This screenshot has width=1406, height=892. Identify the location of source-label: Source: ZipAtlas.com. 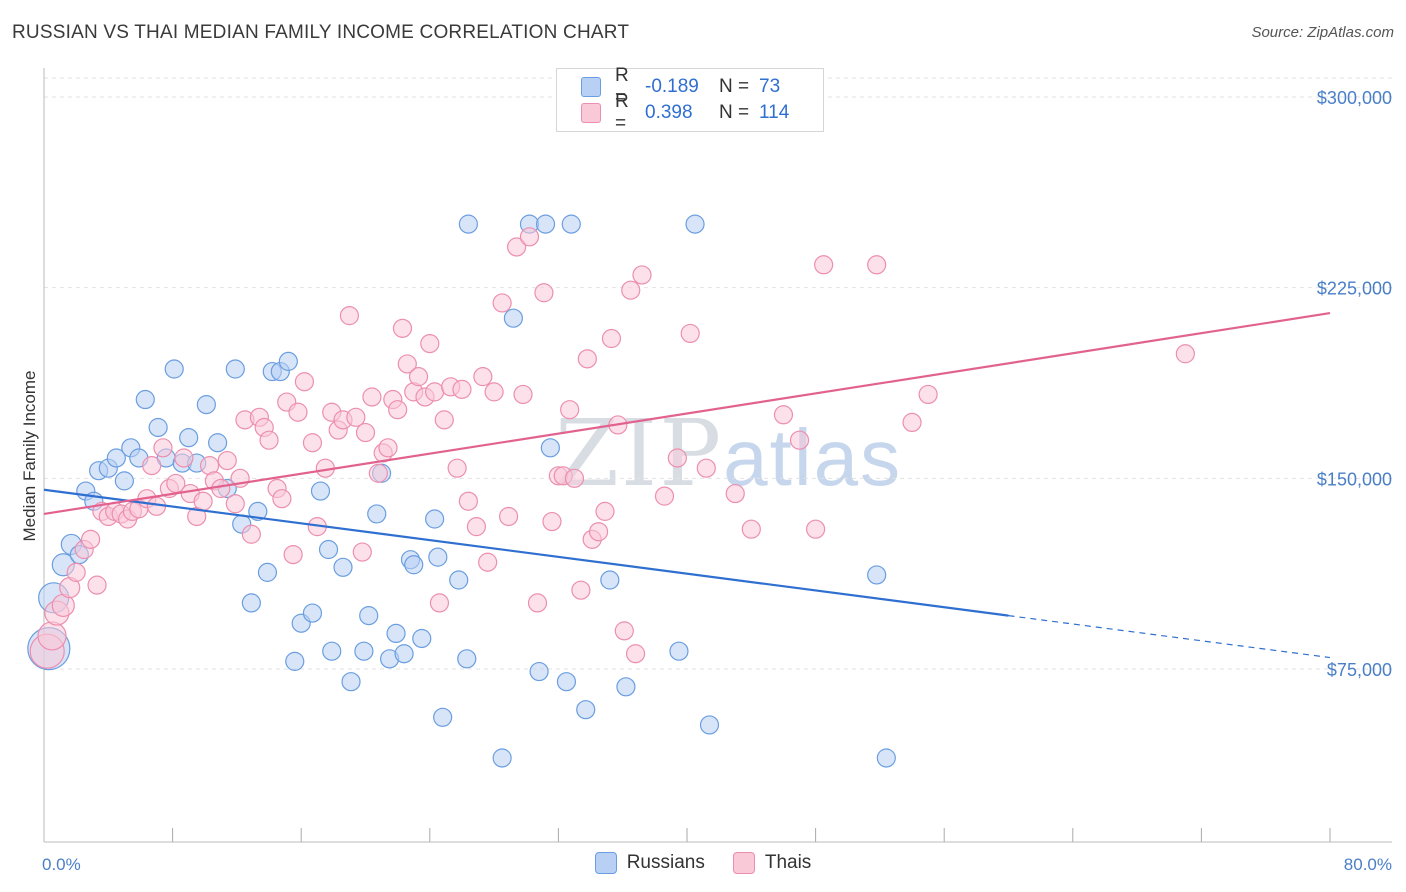
(1322, 32).